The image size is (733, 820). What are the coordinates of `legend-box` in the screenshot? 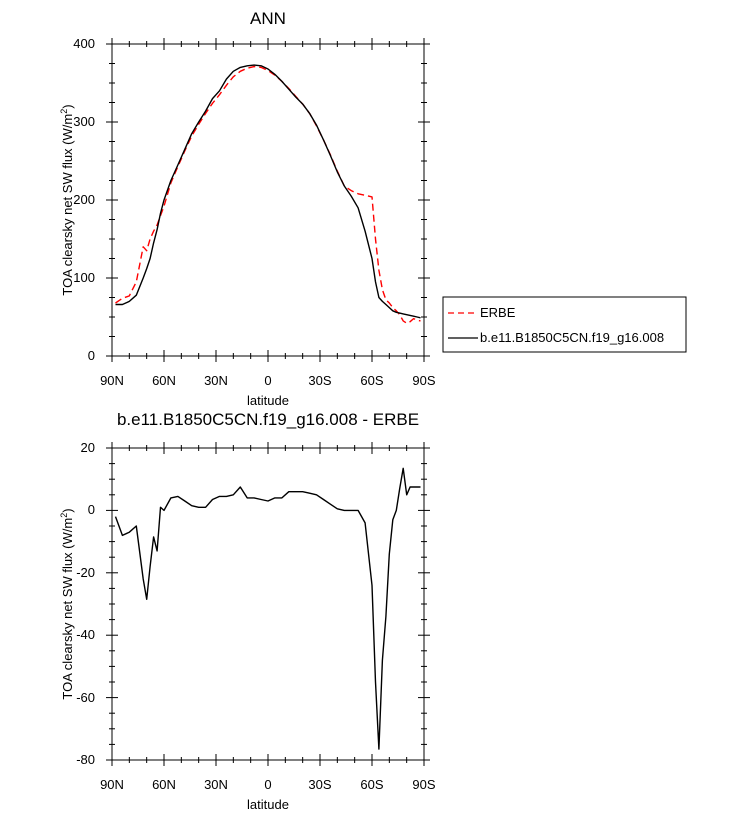 It's located at (564, 324).